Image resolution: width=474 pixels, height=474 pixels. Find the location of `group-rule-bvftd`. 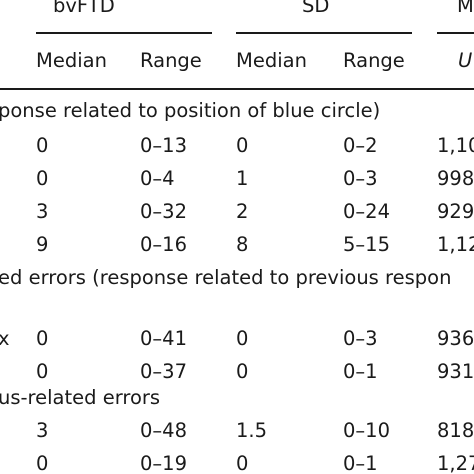

group-rule-bvftd is located at coordinates (124, 33).